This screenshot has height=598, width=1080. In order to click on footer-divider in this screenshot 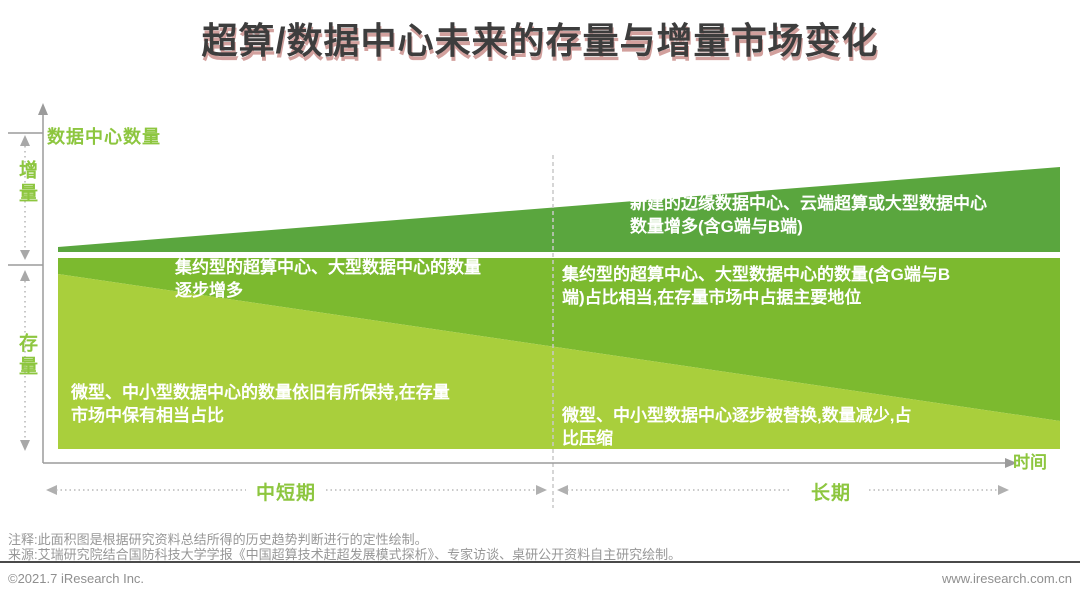, I will do `click(540, 562)`.